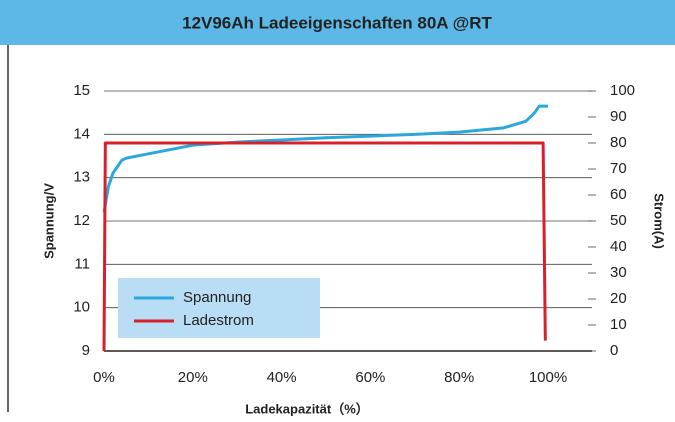 The image size is (675, 422). Describe the element at coordinates (614, 350) in the screenshot. I see `y2-tick-label: 0` at that location.